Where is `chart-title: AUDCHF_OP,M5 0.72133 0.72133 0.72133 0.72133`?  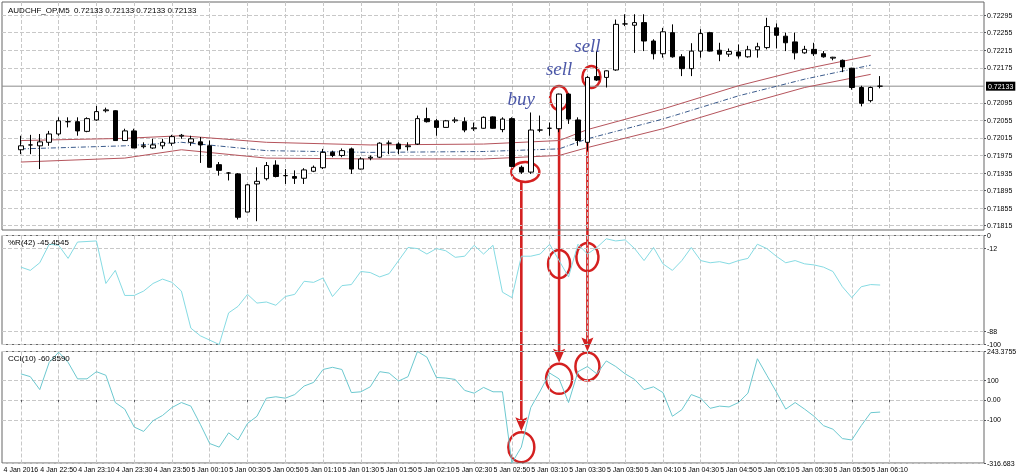
chart-title: AUDCHF_OP,M5 0.72133 0.72133 0.72133 0.72133 is located at coordinates (102, 10).